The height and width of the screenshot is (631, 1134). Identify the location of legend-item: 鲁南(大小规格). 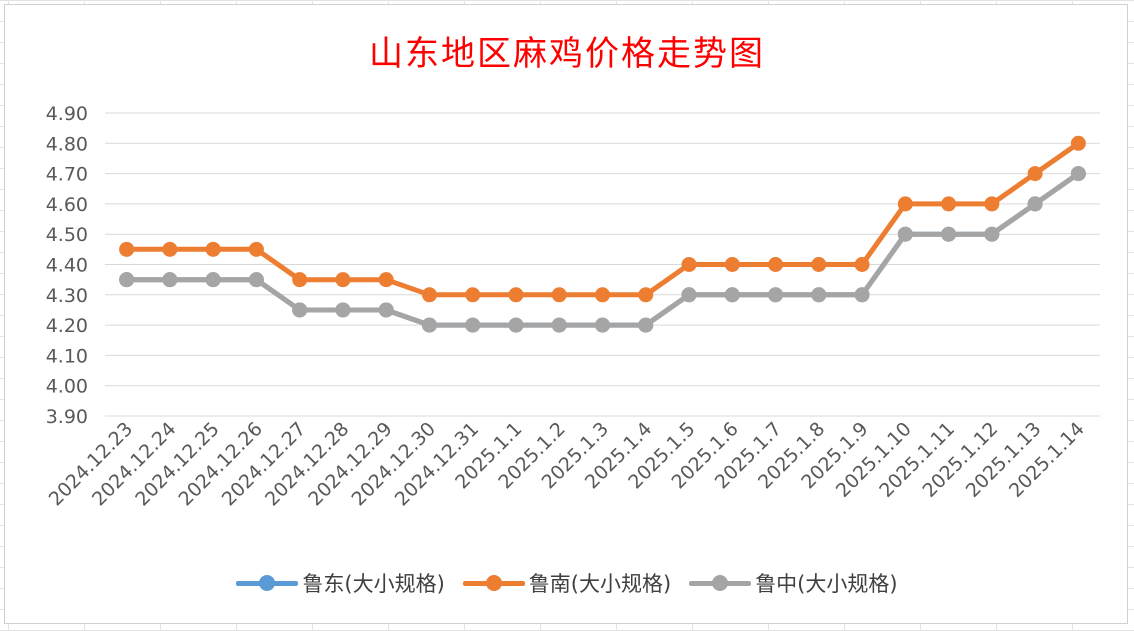
(567, 583).